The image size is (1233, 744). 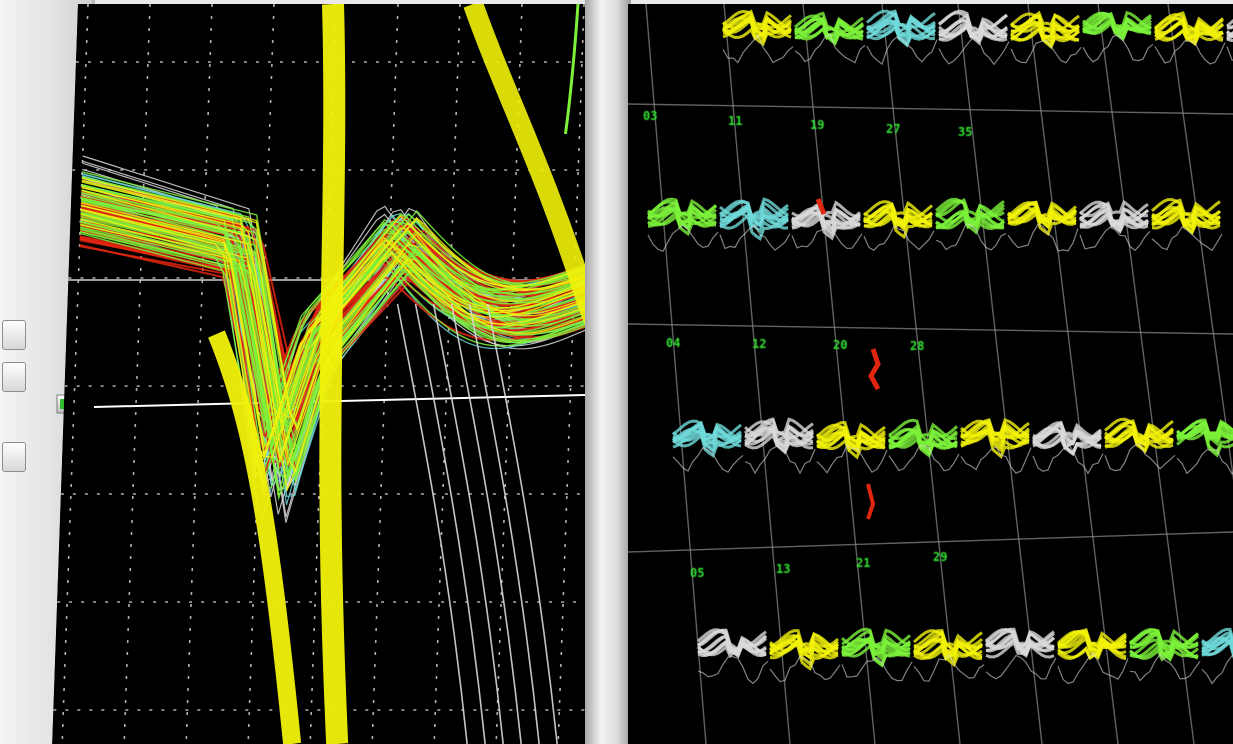 What do you see at coordinates (783, 569) in the screenshot?
I see `channel-label: 13` at bounding box center [783, 569].